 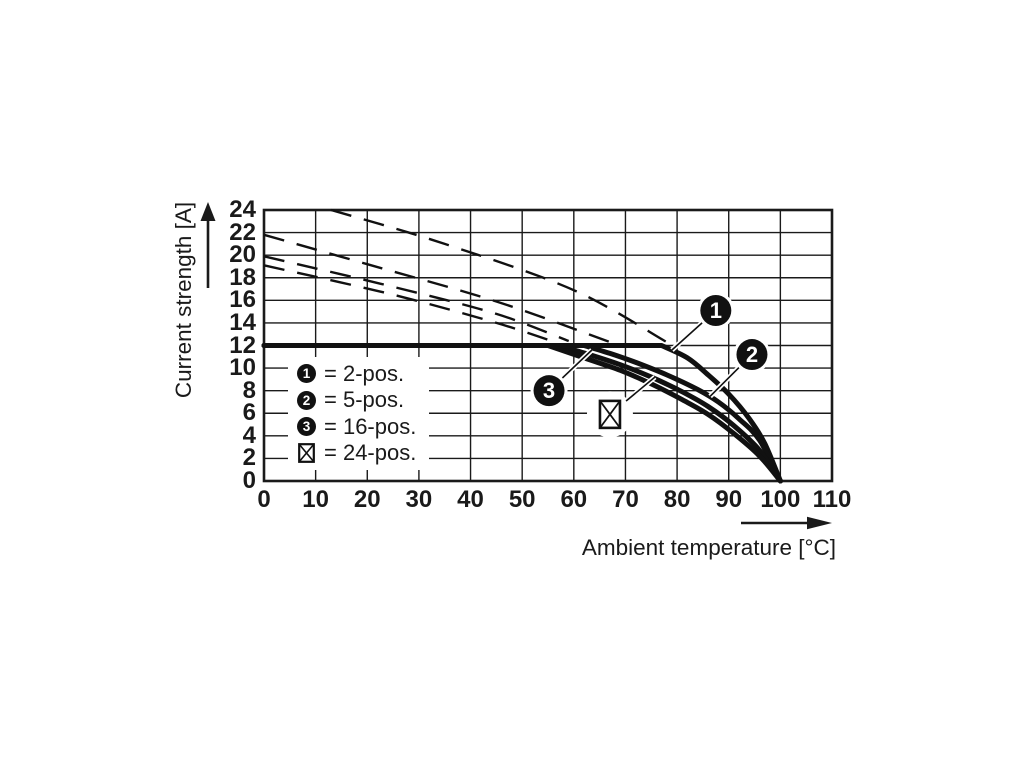 What do you see at coordinates (242, 255) in the screenshot?
I see `y-tick-20: 20` at bounding box center [242, 255].